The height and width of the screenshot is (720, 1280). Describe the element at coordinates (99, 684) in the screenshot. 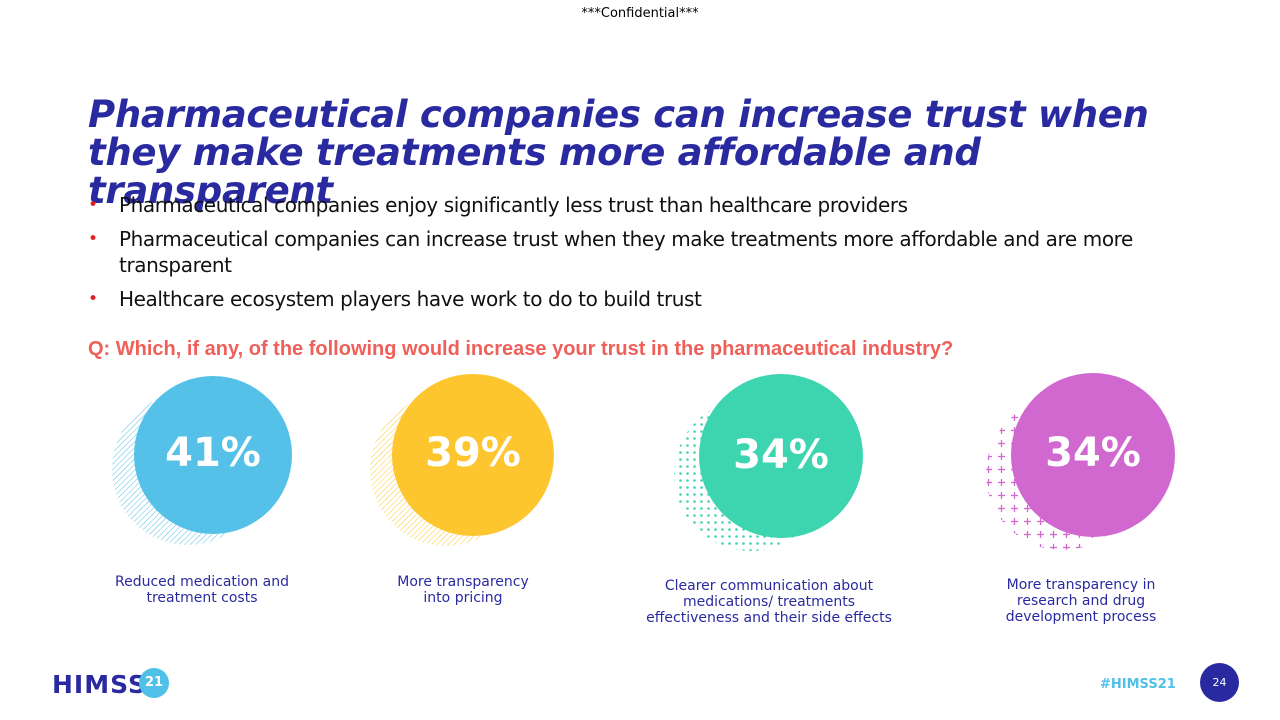

I see `logo-text: HIMSS` at that location.